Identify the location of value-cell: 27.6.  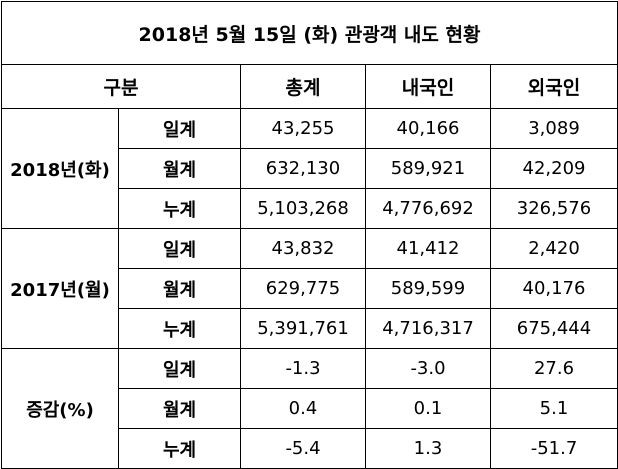
(554, 368).